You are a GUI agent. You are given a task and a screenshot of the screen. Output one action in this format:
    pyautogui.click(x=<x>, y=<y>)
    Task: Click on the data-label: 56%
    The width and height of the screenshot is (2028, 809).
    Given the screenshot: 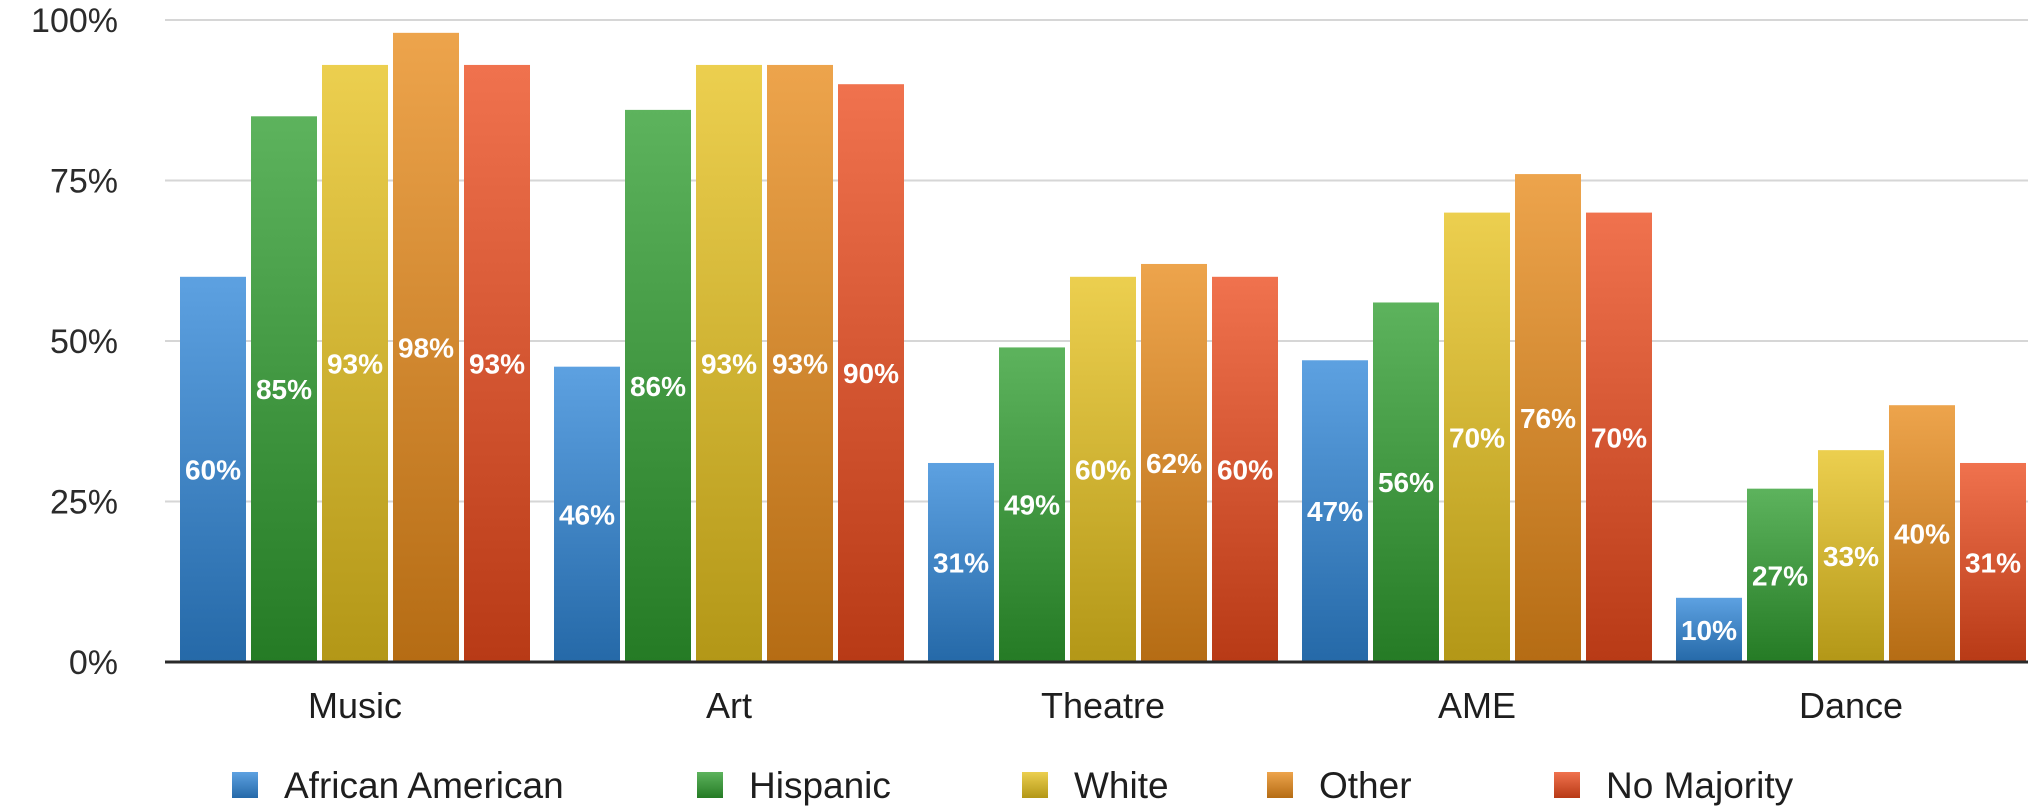 What is the action you would take?
    pyautogui.click(x=1406, y=482)
    